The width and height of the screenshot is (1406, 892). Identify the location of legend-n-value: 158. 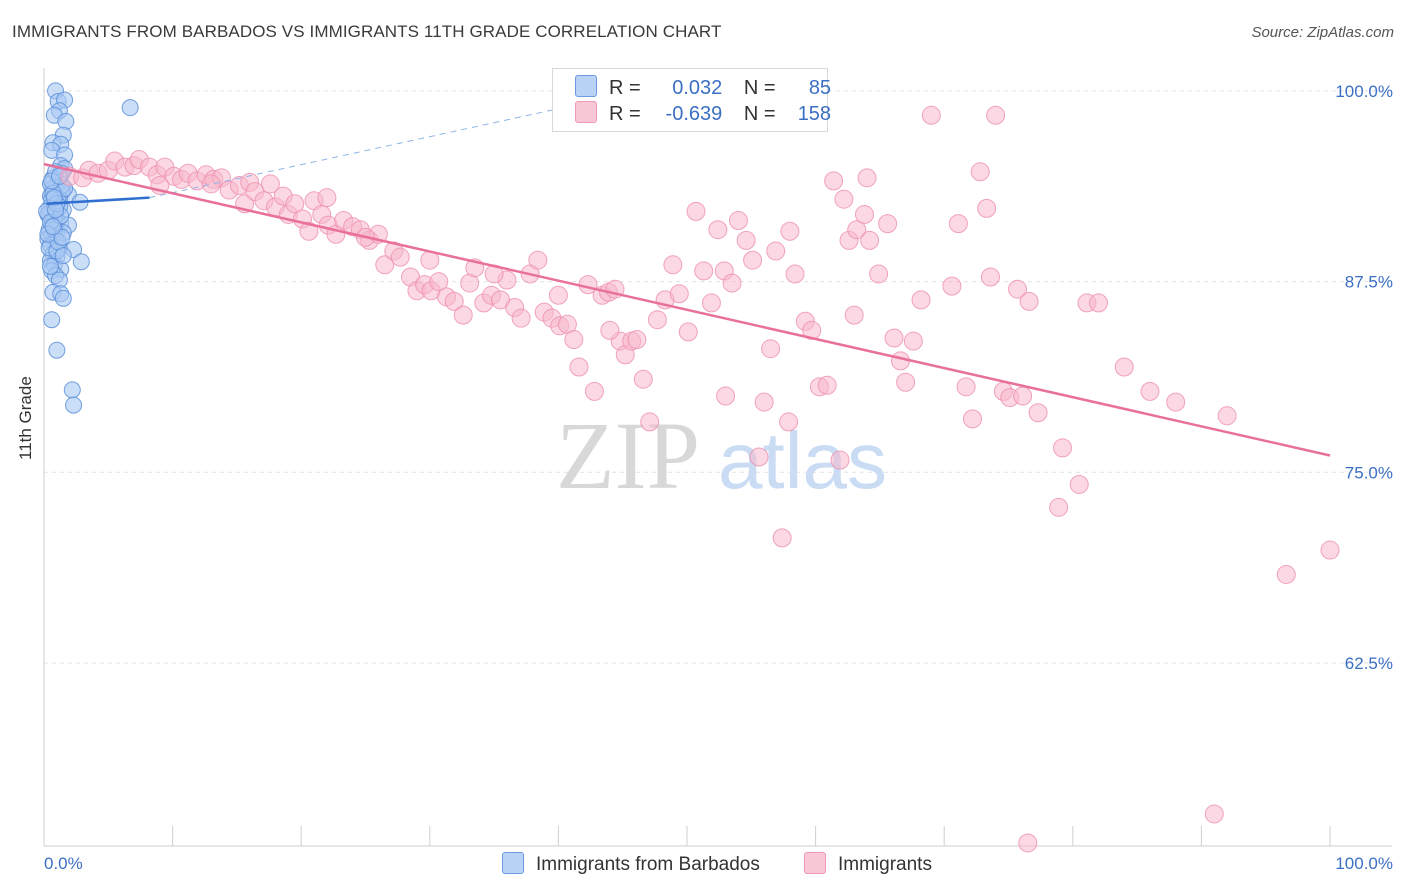
(814, 114).